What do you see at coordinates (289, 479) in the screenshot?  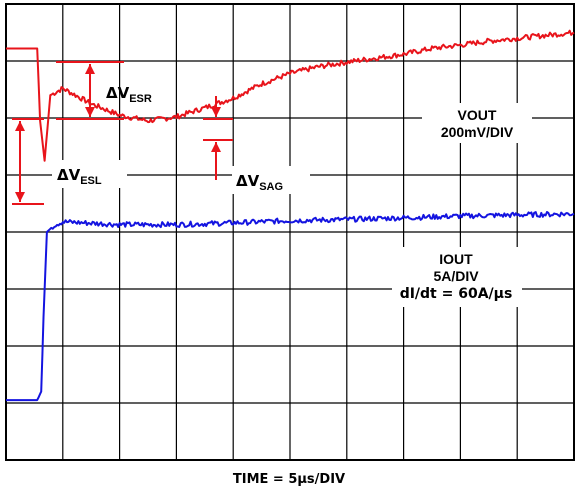 I see `time-base-label: TIME = 5μs/DIV` at bounding box center [289, 479].